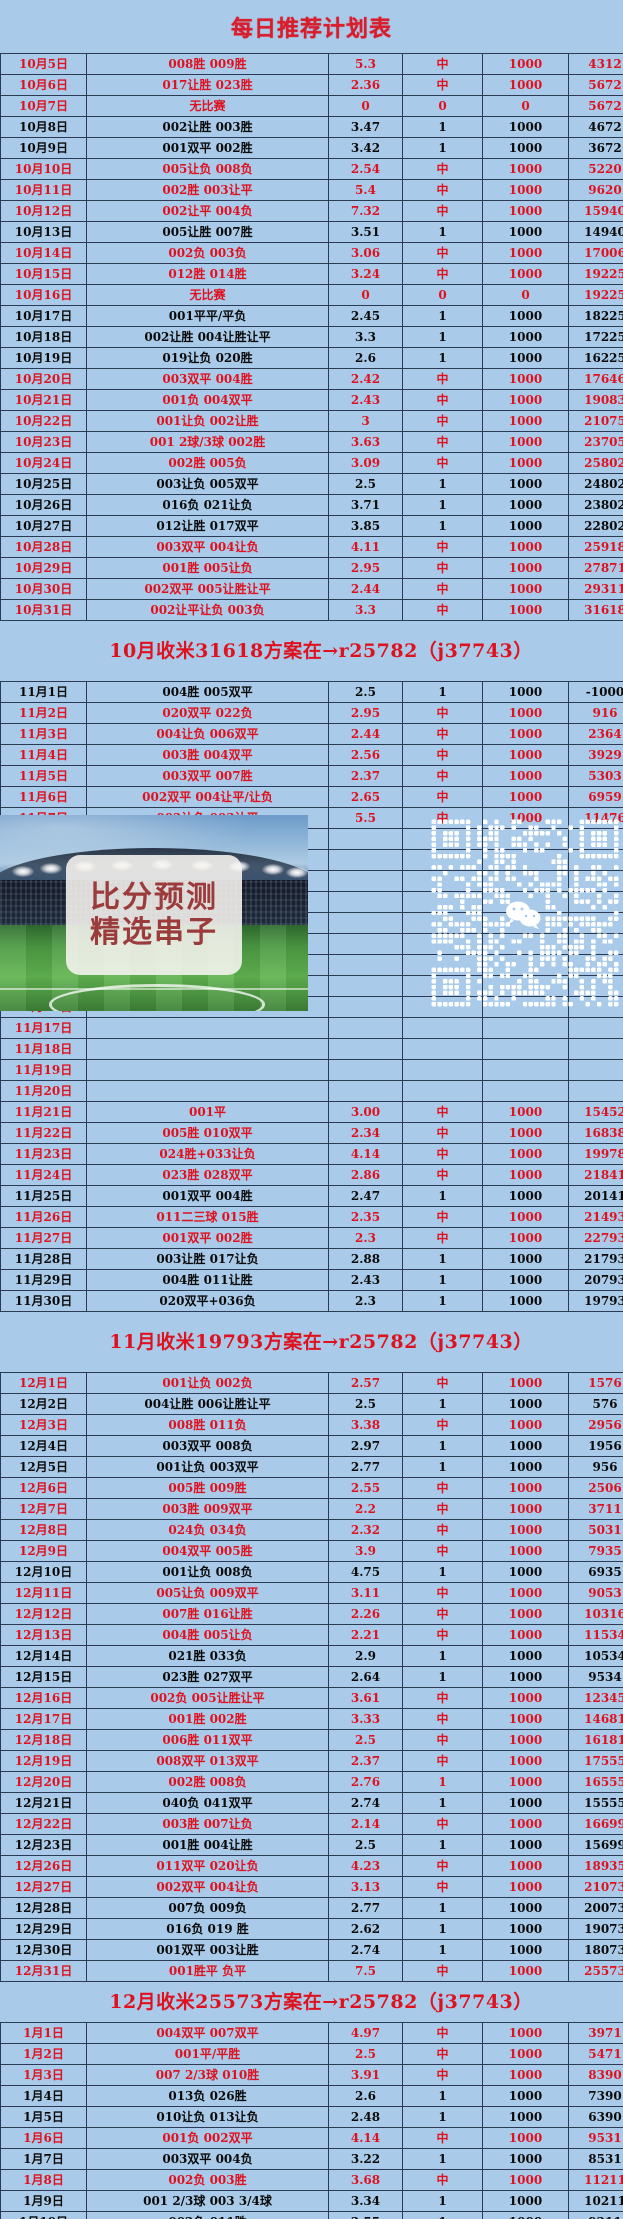  I want to click on cell-date: 10月21日, so click(43, 400).